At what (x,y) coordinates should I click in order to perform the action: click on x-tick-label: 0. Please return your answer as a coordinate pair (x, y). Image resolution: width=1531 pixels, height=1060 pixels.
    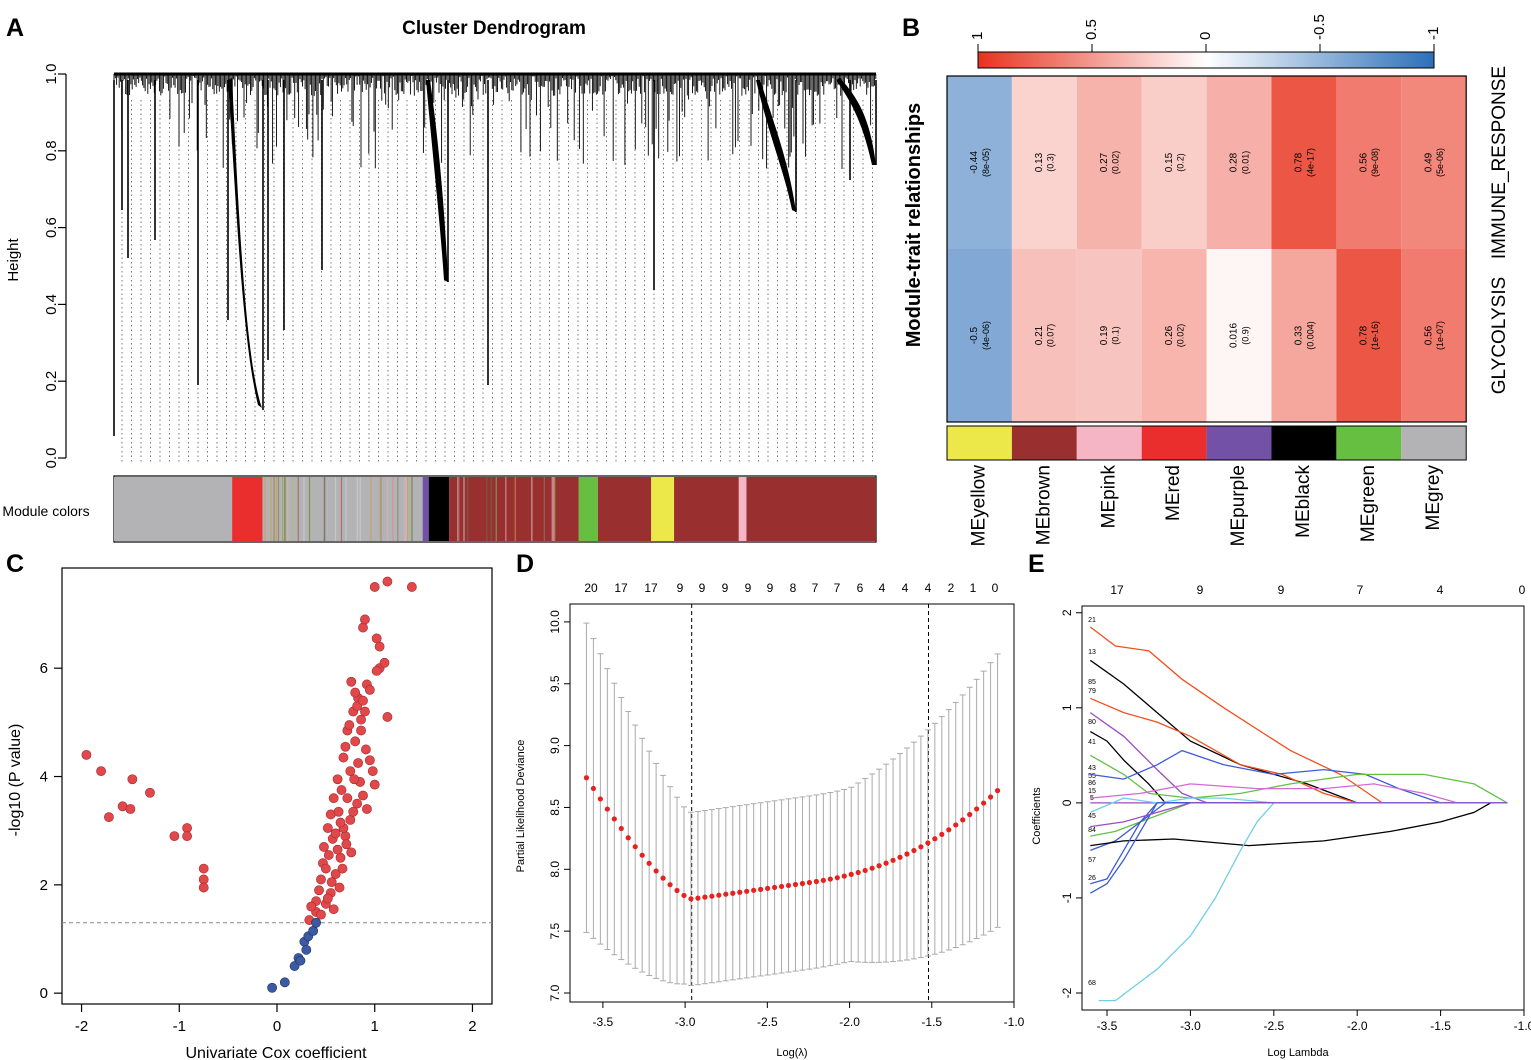
    Looking at the image, I should click on (277, 1026).